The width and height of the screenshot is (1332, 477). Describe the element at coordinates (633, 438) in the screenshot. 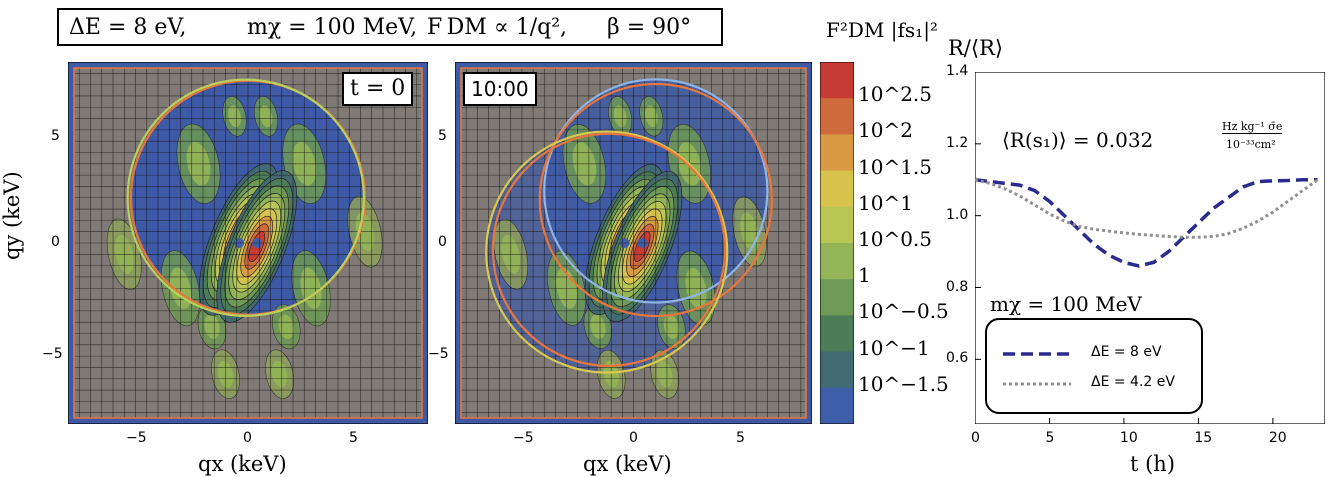

I see `x-tick-b-0: 0` at that location.